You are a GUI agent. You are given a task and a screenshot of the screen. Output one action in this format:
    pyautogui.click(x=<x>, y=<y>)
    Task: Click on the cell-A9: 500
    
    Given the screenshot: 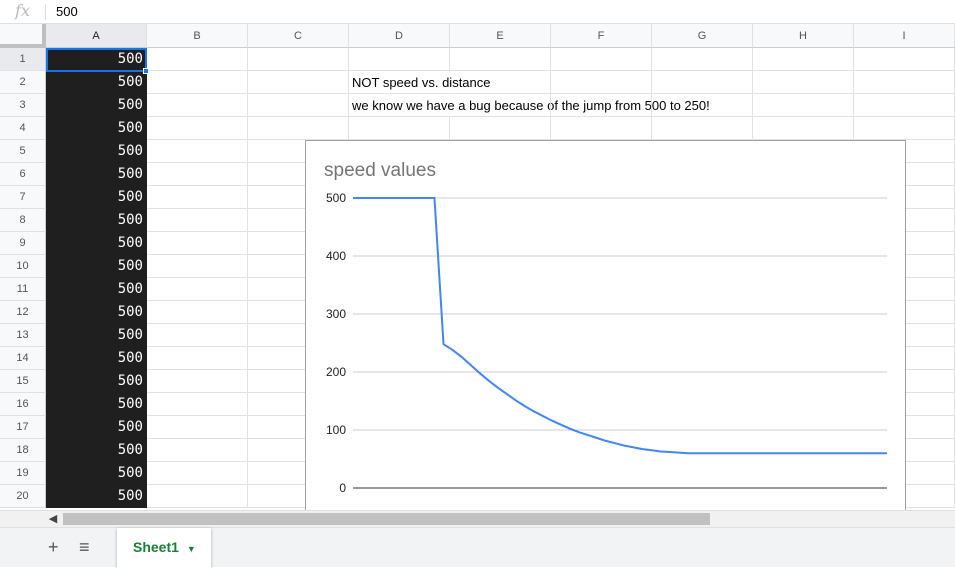 What is the action you would take?
    pyautogui.click(x=96, y=243)
    